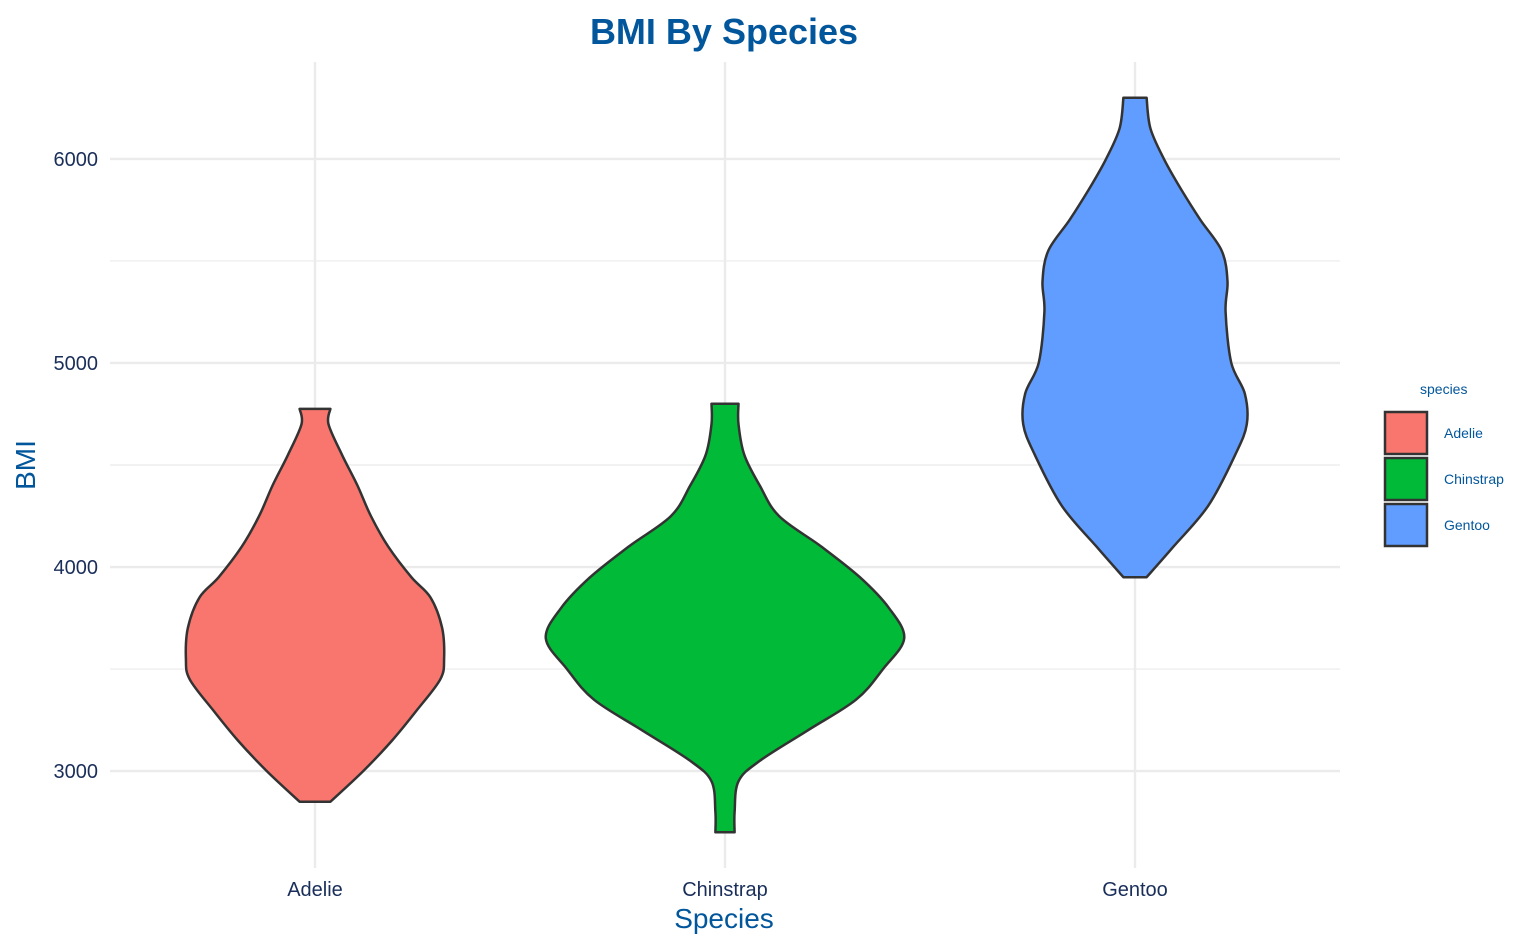 The height and width of the screenshot is (949, 1536). What do you see at coordinates (315, 605) in the screenshot?
I see `violin-adelie` at bounding box center [315, 605].